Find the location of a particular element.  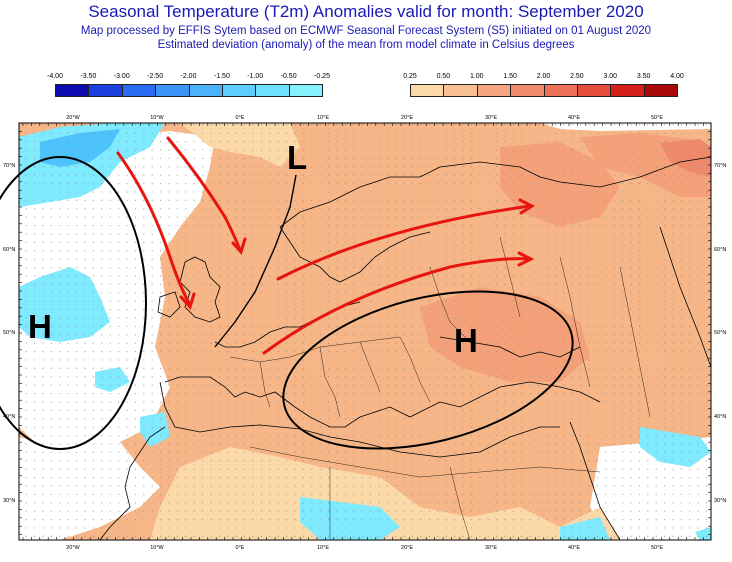

latitude-labels-right: 70°N 60°N 50°N 40°N 30°N is located at coordinates (720, 333).